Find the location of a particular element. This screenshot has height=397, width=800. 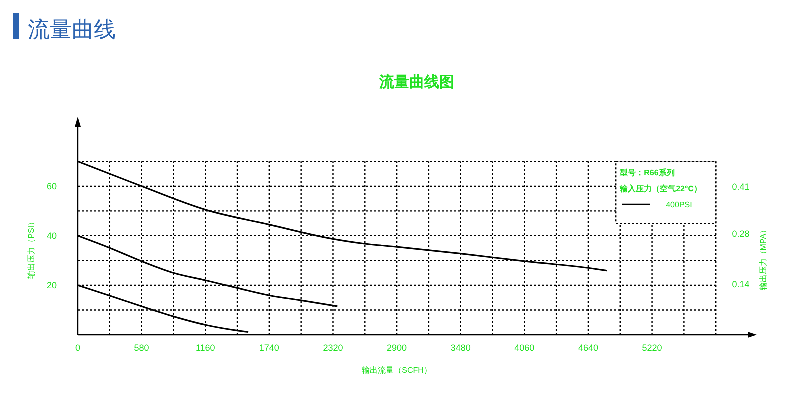

chart-subtitle: 流量曲线图 is located at coordinates (416, 82).